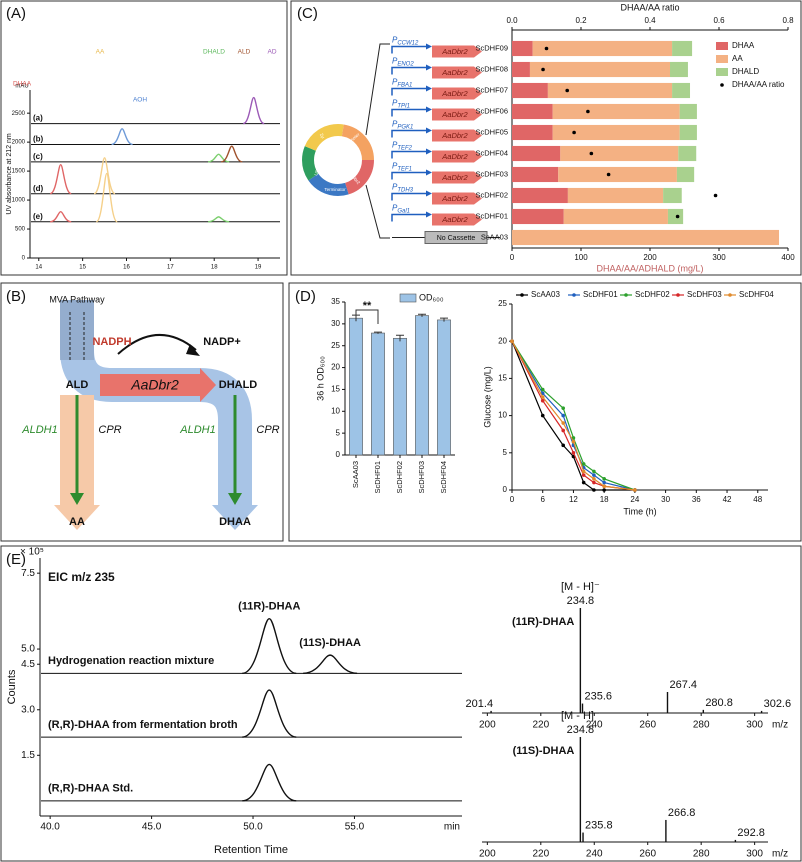 The width and height of the screenshot is (802, 862). Describe the element at coordinates (158, 385) in the screenshot. I see `enzyme-arrow` at that location.